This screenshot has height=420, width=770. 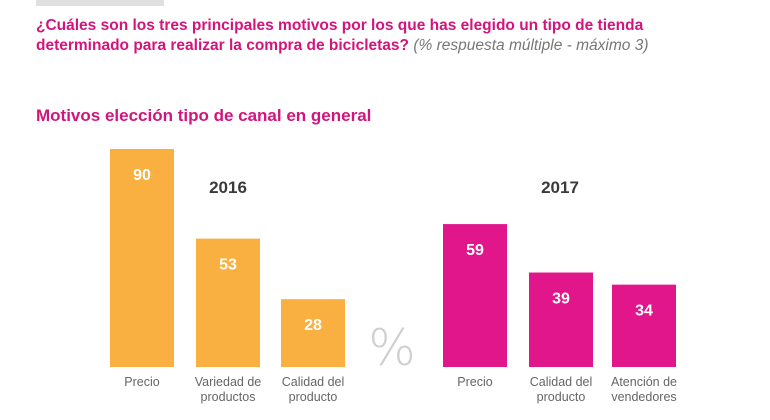 I want to click on value-label-2017-0: 59, so click(x=475, y=250).